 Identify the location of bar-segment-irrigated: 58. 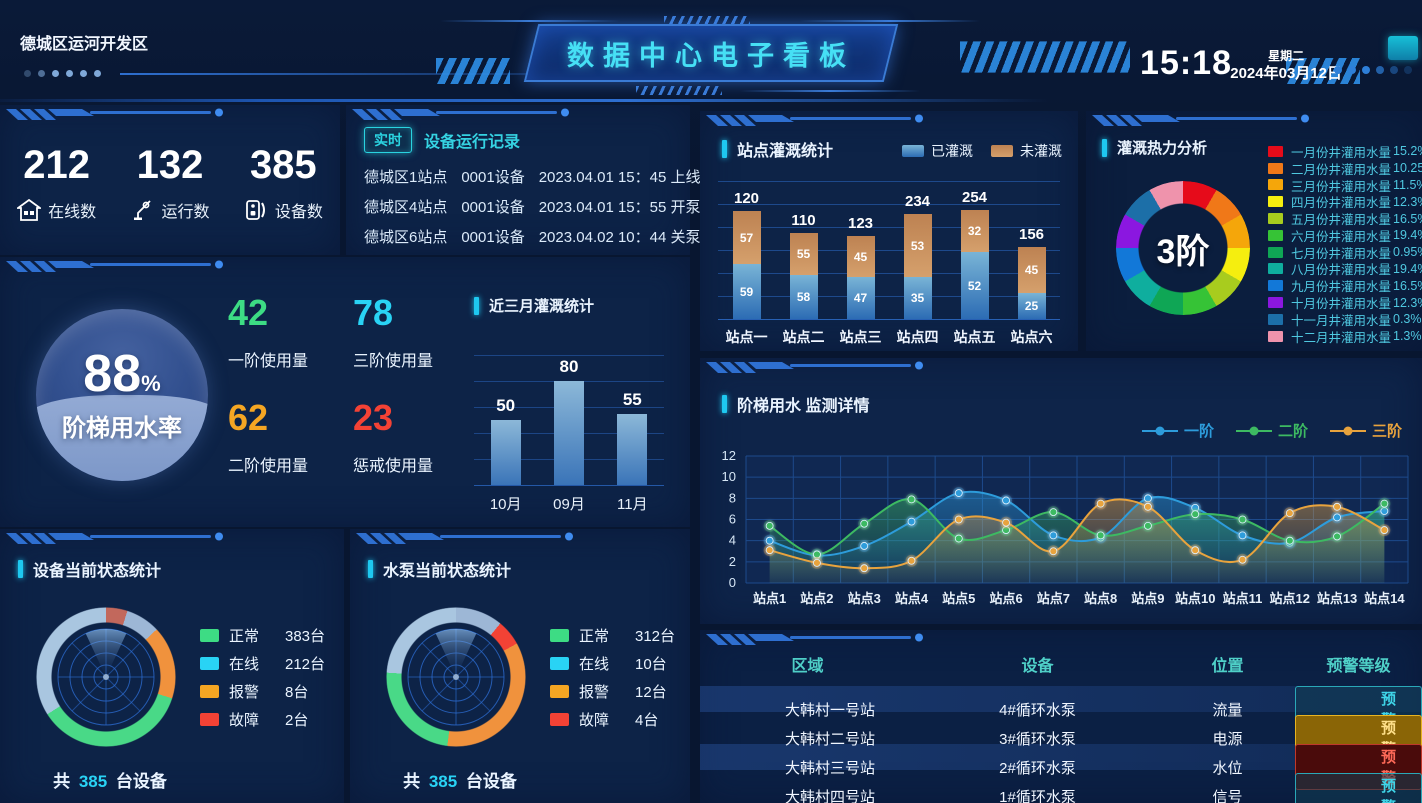
(803, 297).